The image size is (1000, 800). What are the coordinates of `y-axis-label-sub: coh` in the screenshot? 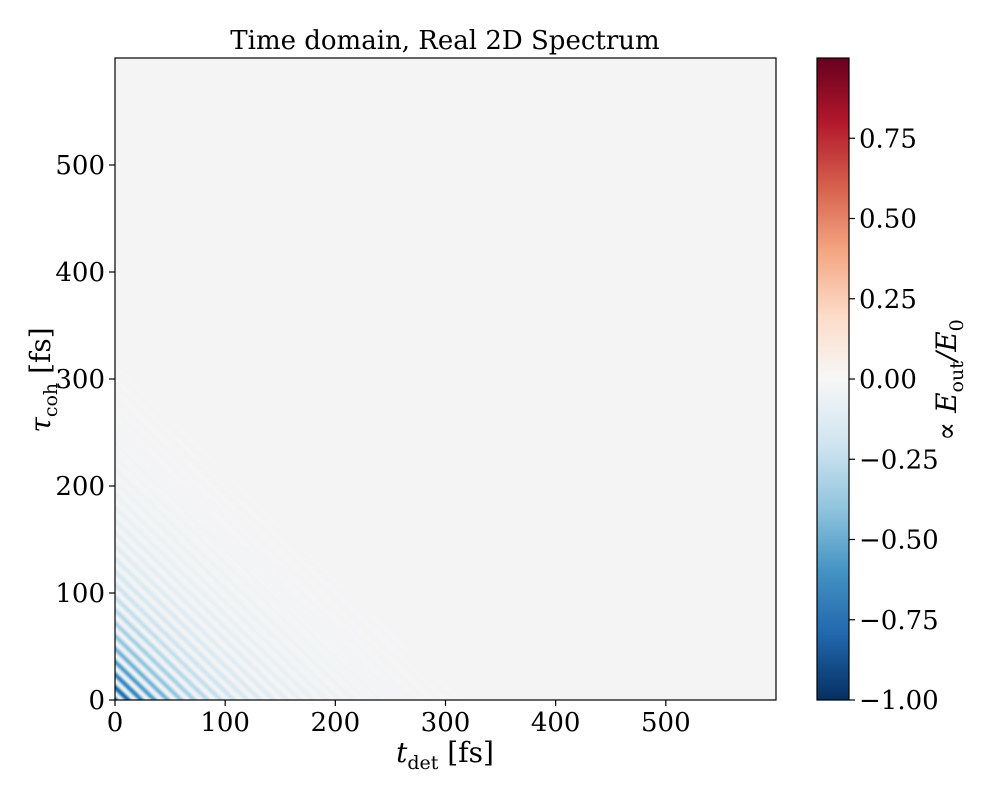 It's located at (51, 400).